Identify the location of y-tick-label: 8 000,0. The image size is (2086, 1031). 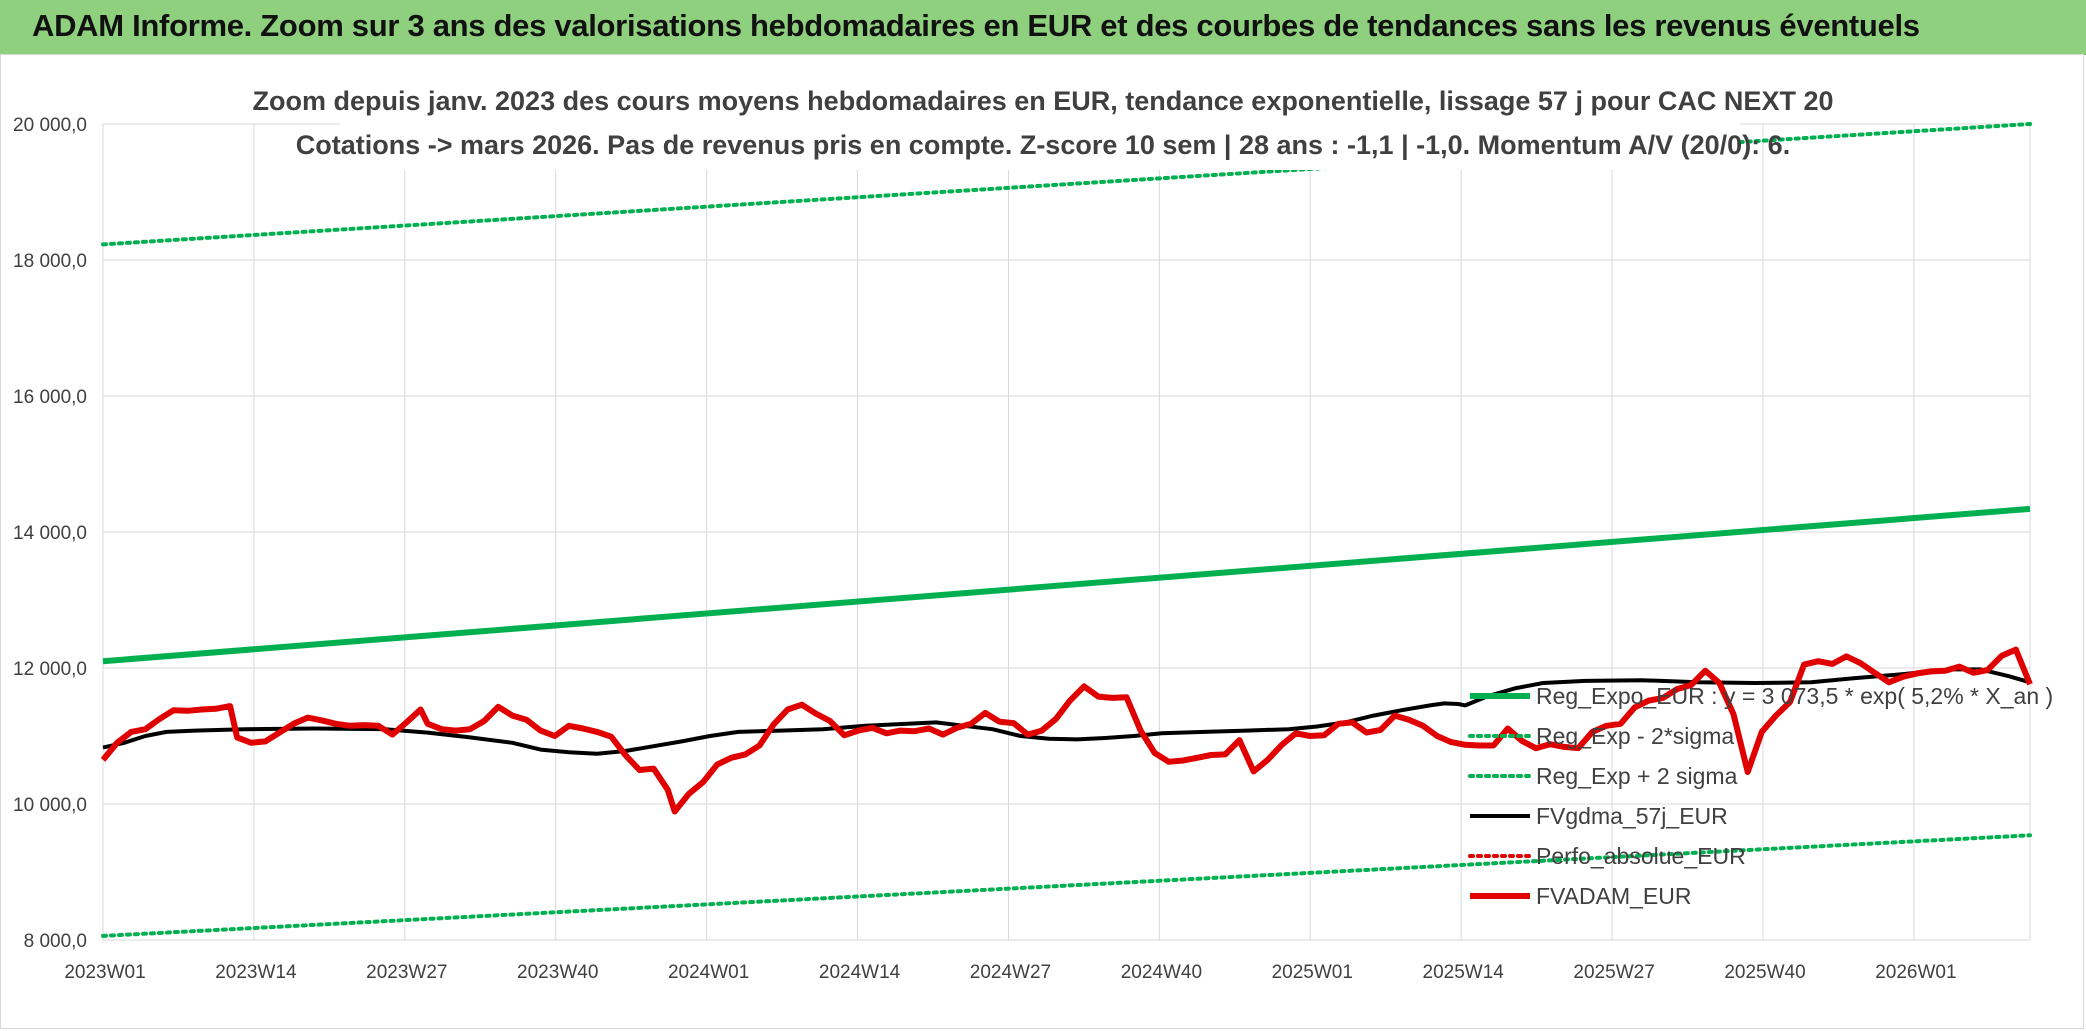
(55, 941).